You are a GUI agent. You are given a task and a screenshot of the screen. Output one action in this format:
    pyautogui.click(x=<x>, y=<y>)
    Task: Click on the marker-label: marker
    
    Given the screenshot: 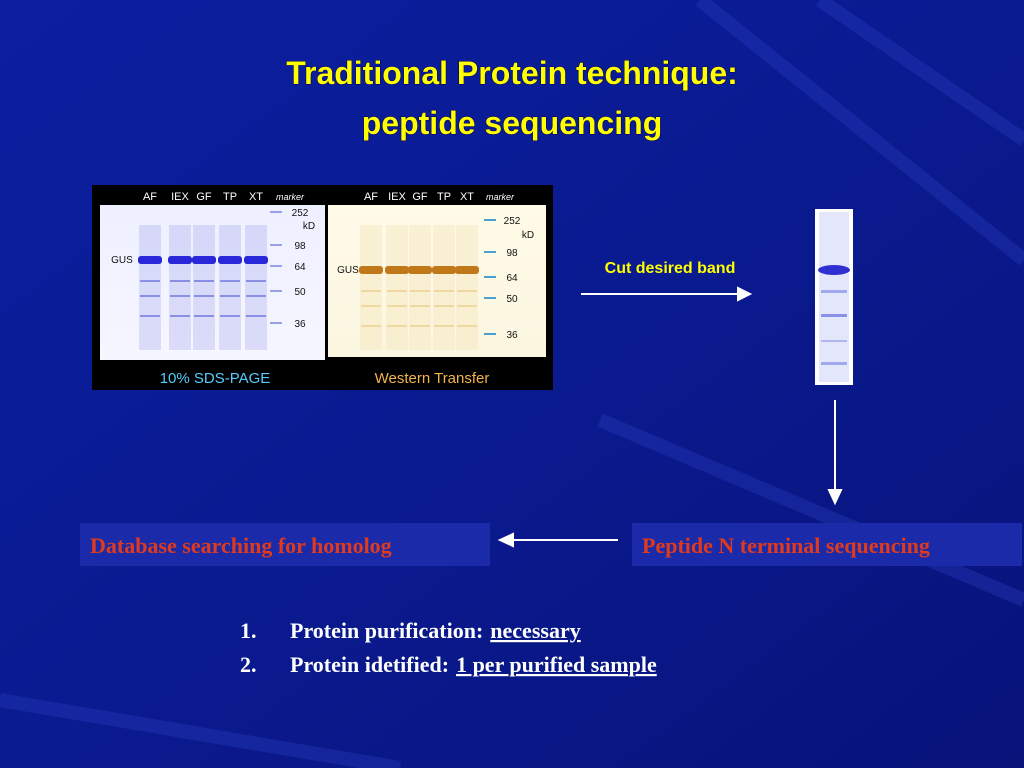 What is the action you would take?
    pyautogui.click(x=290, y=197)
    